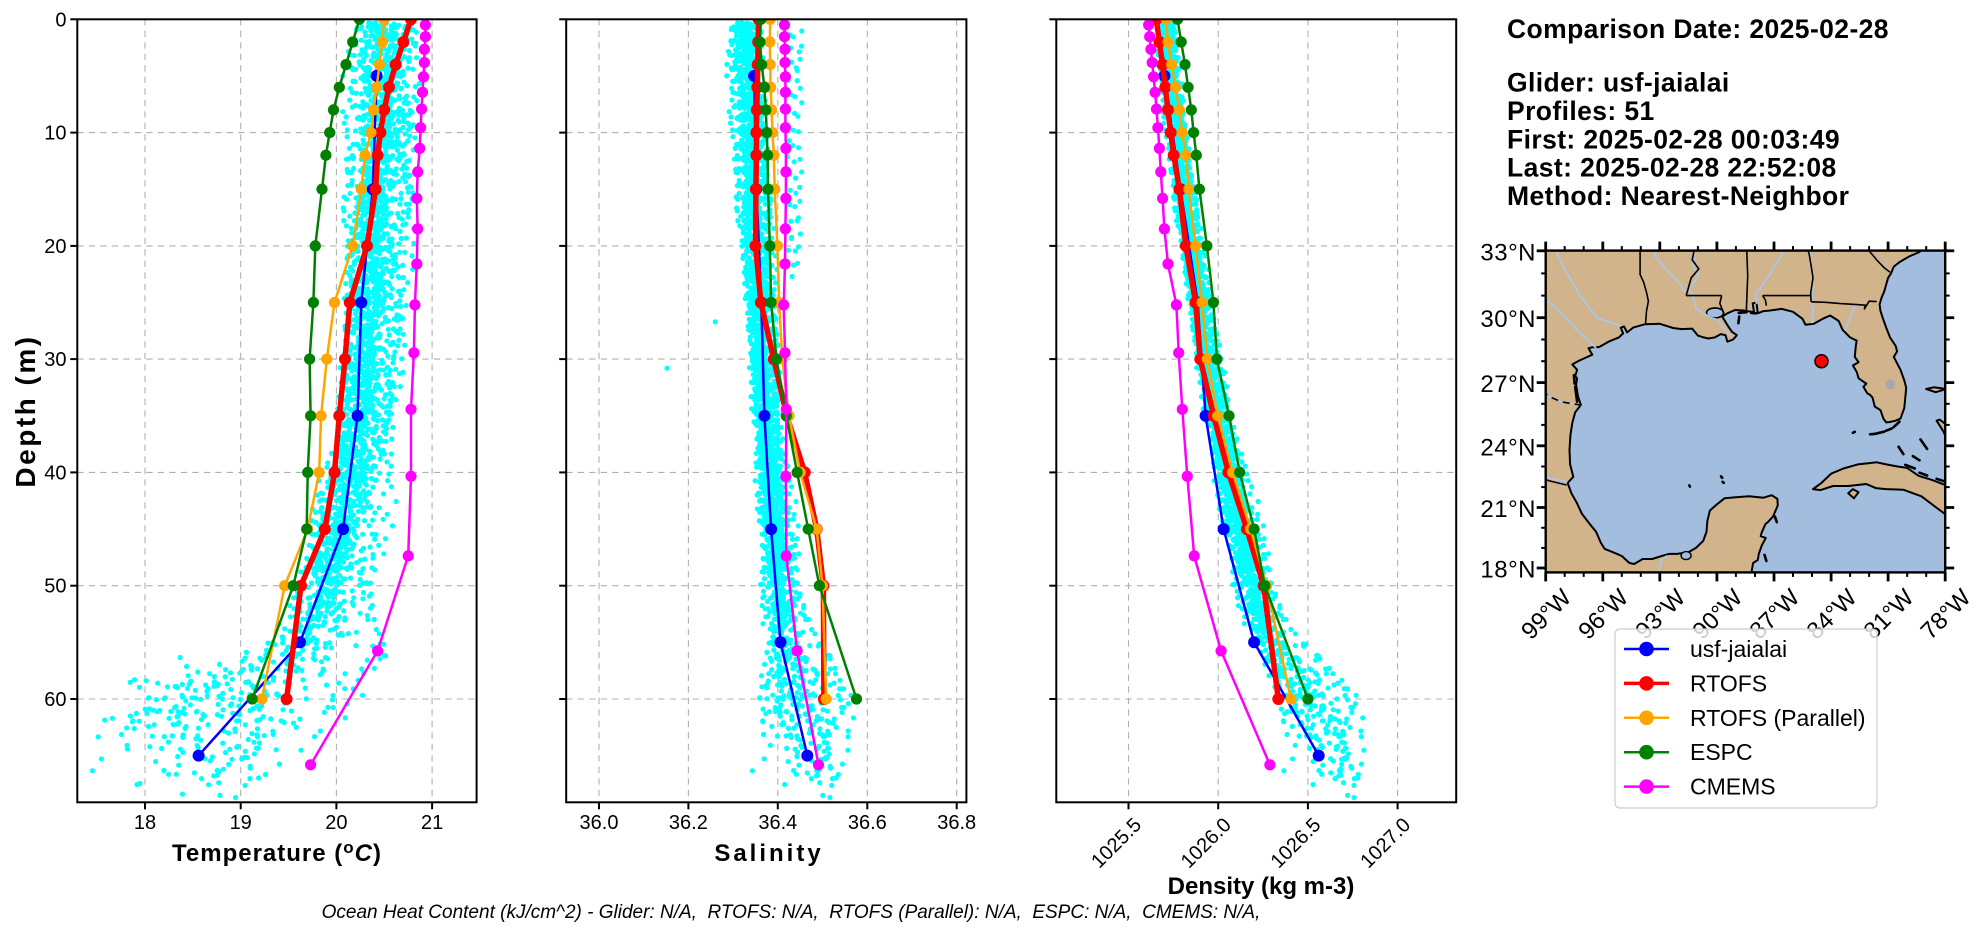 The image size is (1987, 934). What do you see at coordinates (55, 587) in the screenshot?
I see `svg-text: 50` at bounding box center [55, 587].